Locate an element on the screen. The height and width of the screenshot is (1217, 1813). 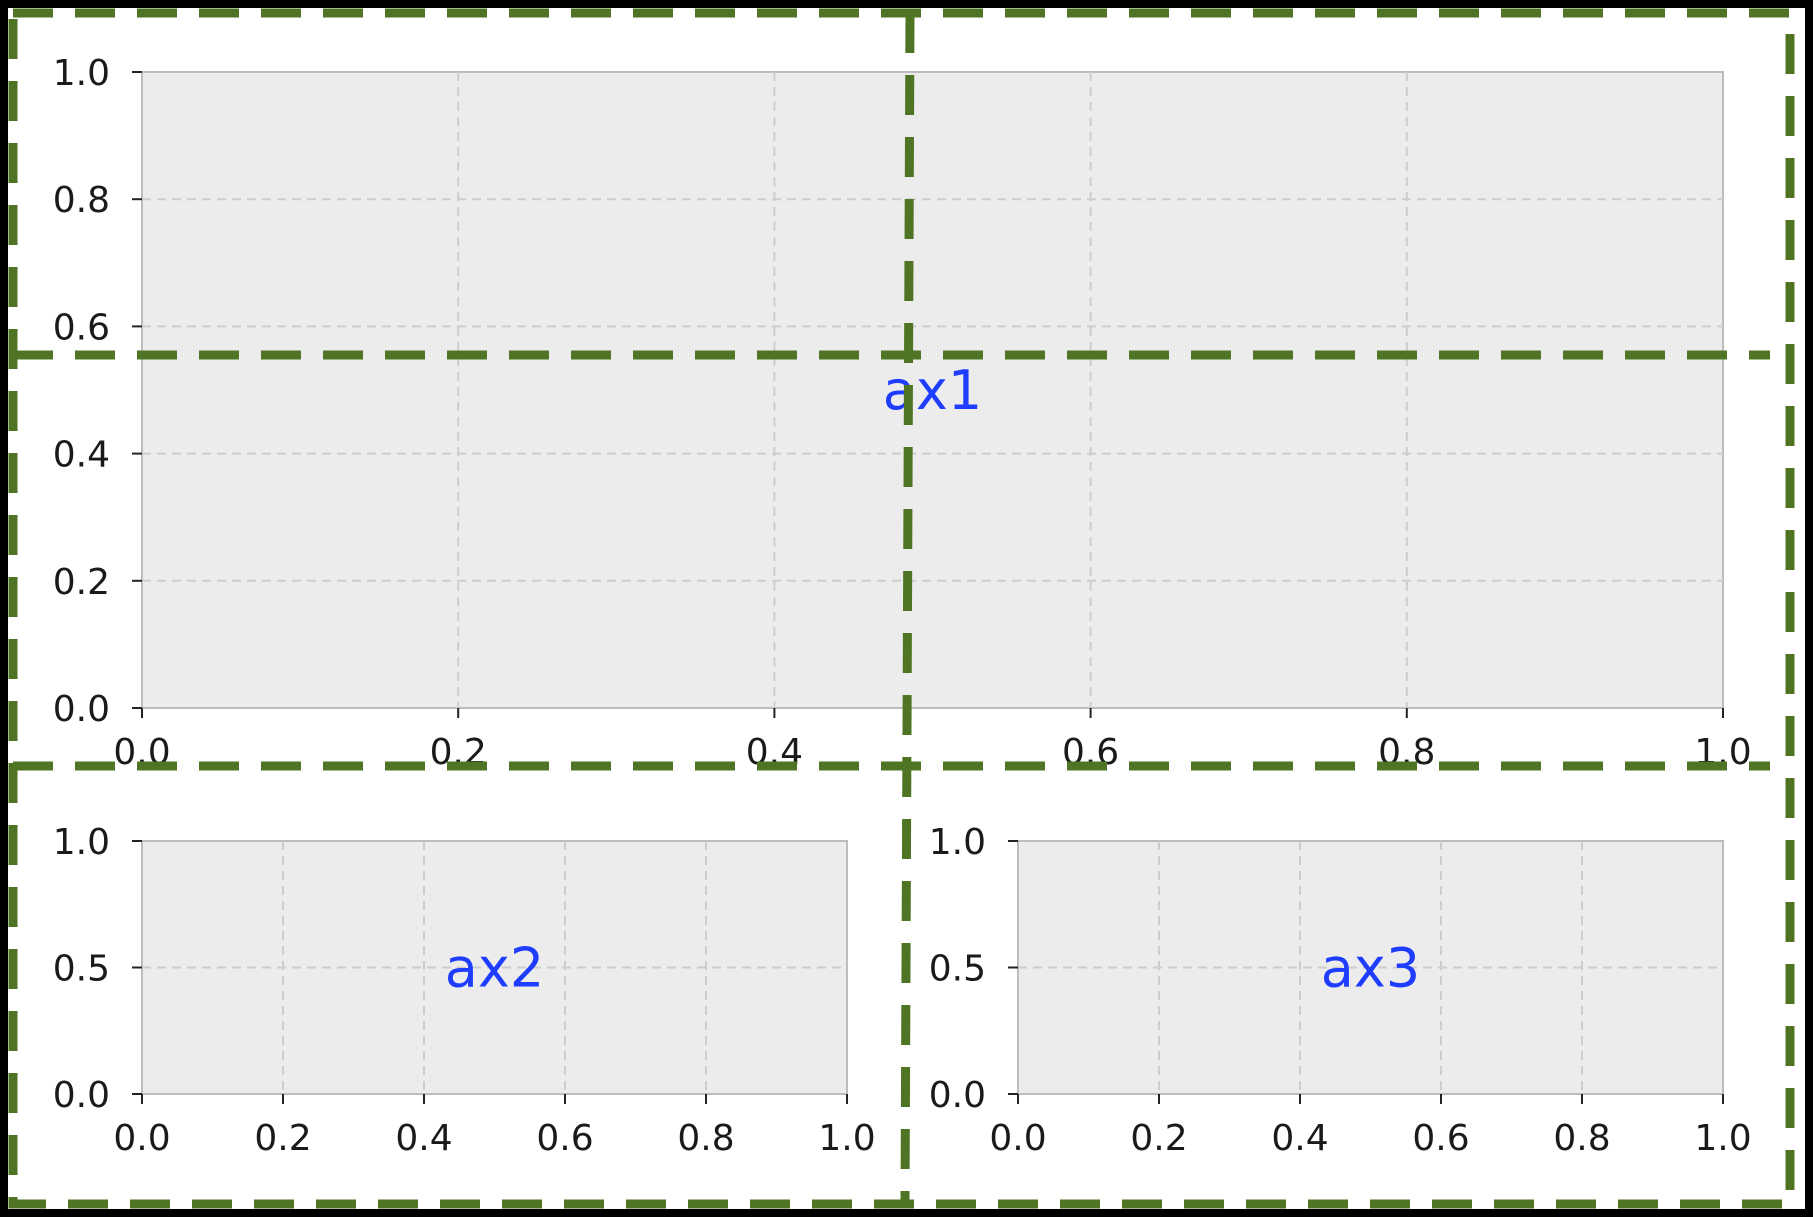
ax2-y-tick-label: 0.0 is located at coordinates (81, 1095).